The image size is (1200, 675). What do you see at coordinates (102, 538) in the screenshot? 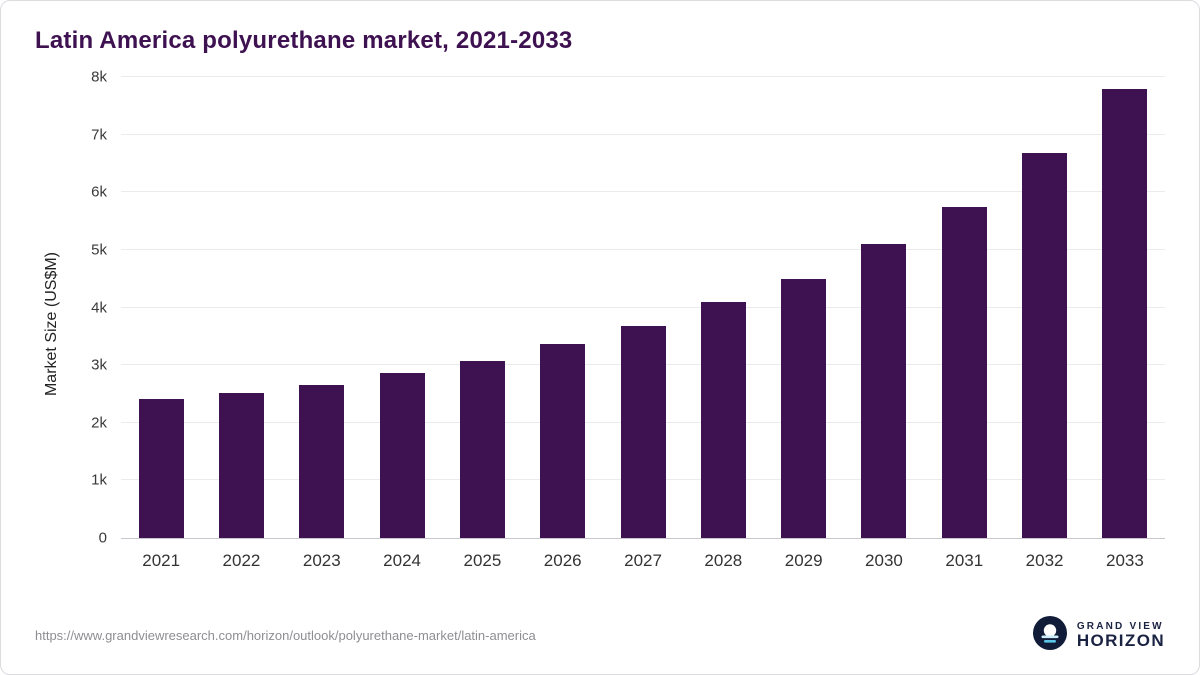
I see `y-tick-label: 0` at bounding box center [102, 538].